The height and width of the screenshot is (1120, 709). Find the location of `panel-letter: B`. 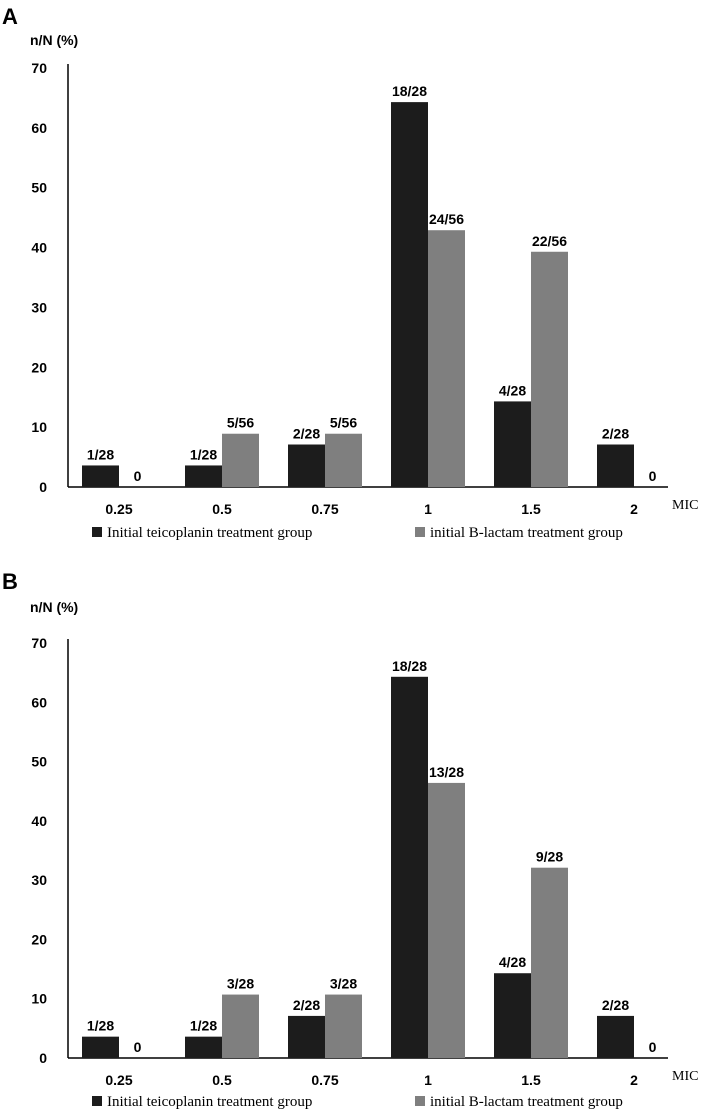

panel-letter: B is located at coordinates (10, 581).